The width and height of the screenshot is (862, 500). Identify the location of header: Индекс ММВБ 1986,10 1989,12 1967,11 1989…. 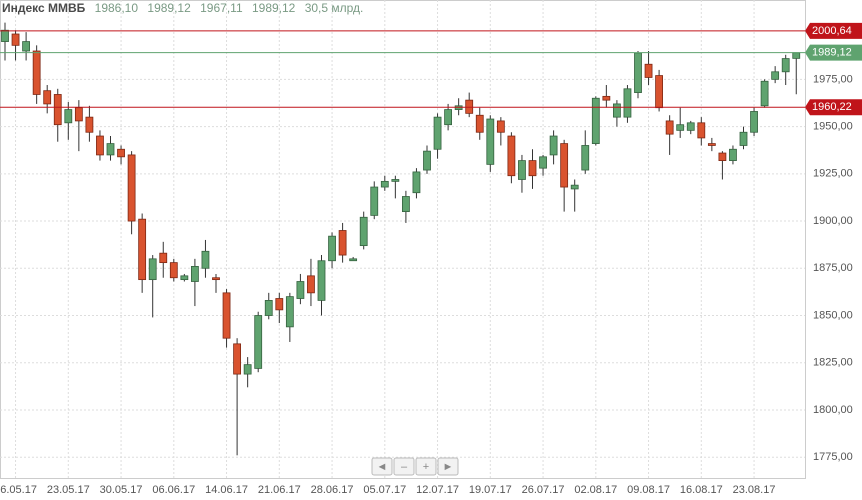
(185, 8).